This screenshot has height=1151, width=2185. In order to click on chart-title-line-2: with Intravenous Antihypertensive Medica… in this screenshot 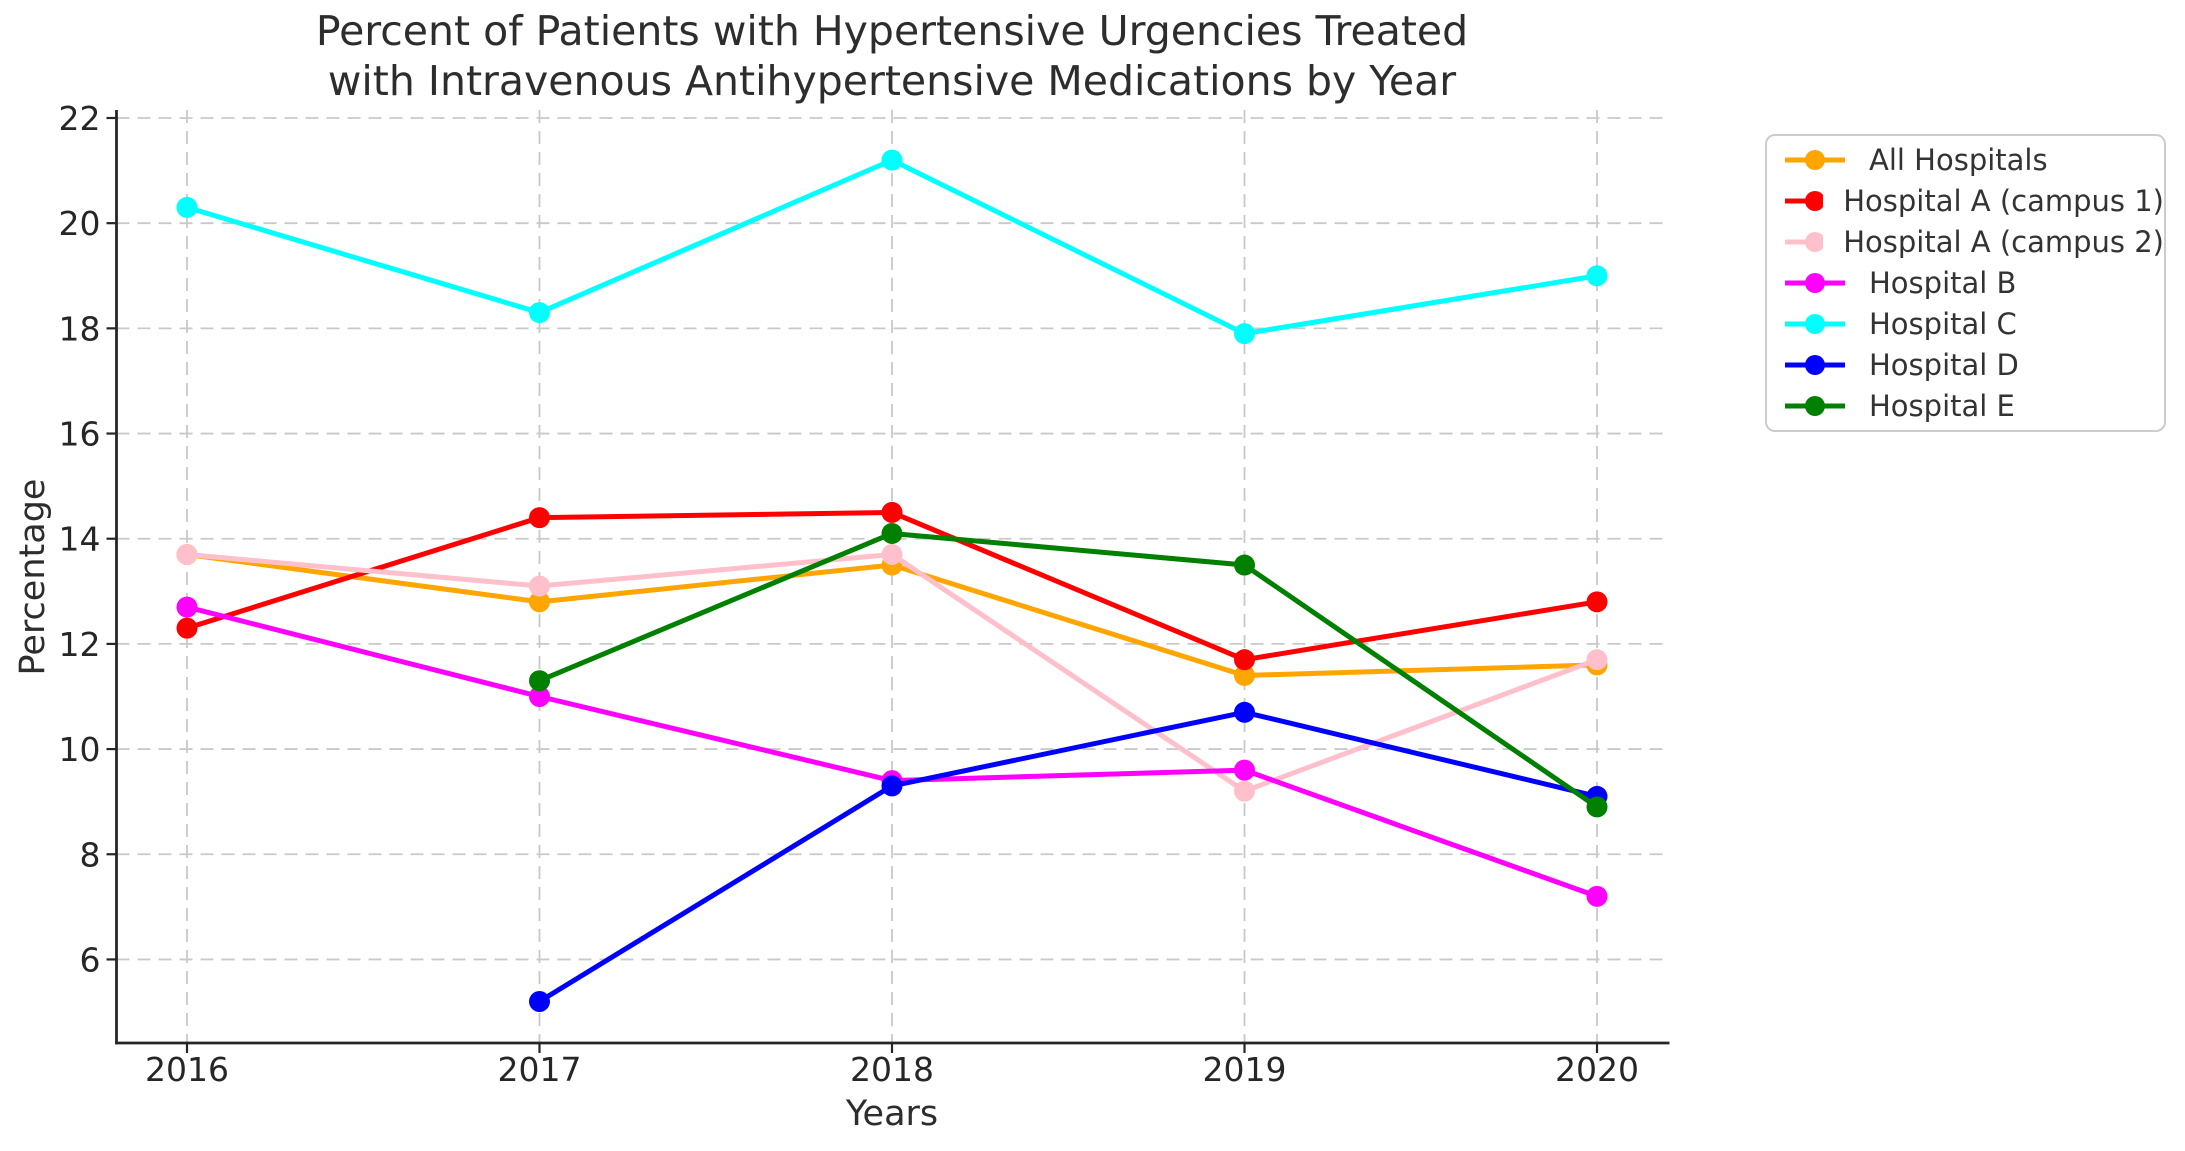, I will do `click(892, 81)`.